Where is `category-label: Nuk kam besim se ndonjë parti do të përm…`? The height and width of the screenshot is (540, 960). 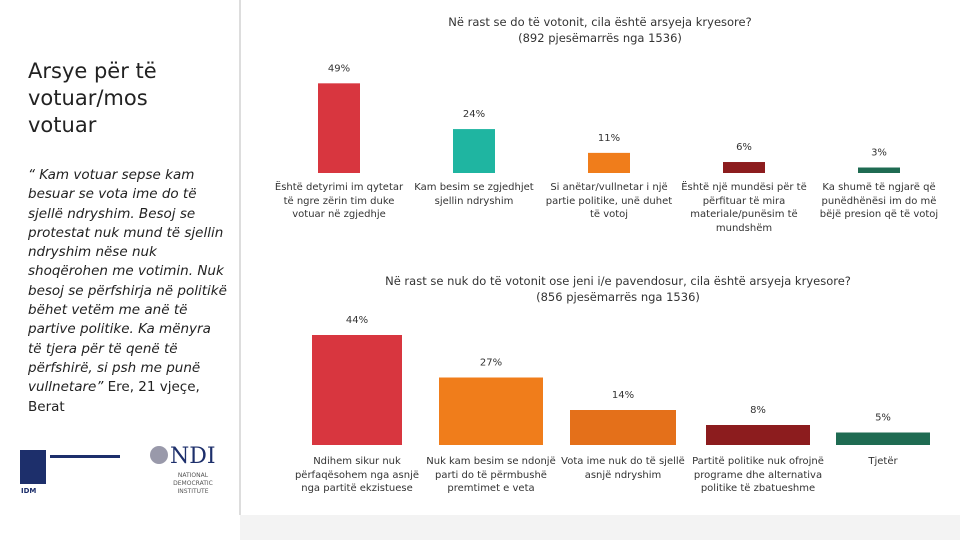
category-label: Nuk kam besim se ndonjë parti do të përm… is located at coordinates (491, 475).